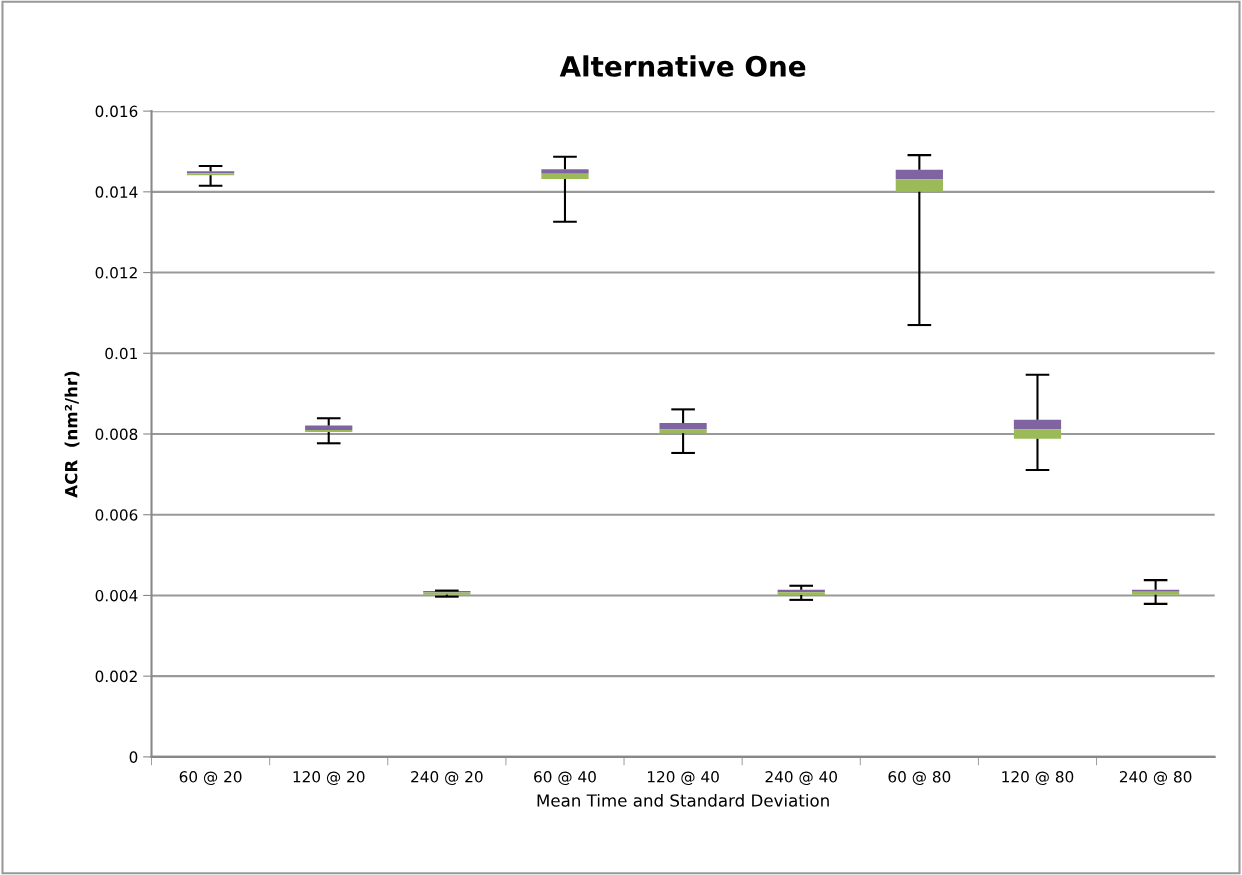 The height and width of the screenshot is (875, 1242). I want to click on x-tick-label: 120 @ 80, so click(1038, 778).